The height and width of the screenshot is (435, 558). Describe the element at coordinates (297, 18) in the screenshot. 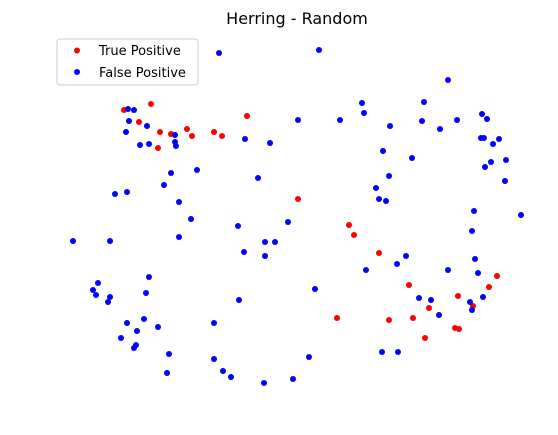

I see `chart-title: Herring - Random` at that location.